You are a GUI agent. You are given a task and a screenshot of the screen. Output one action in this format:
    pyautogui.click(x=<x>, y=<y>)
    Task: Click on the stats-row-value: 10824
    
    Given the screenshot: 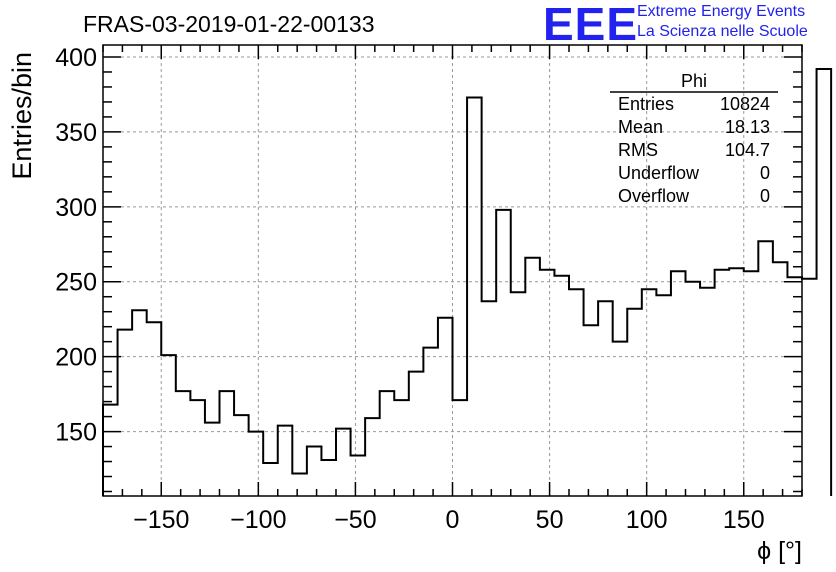 What is the action you would take?
    pyautogui.click(x=745, y=104)
    